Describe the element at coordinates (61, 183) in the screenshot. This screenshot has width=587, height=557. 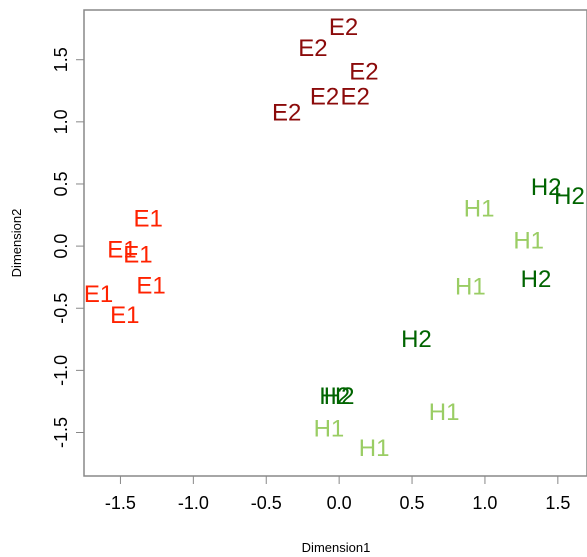
I see `y-tick-label: 0.5` at that location.